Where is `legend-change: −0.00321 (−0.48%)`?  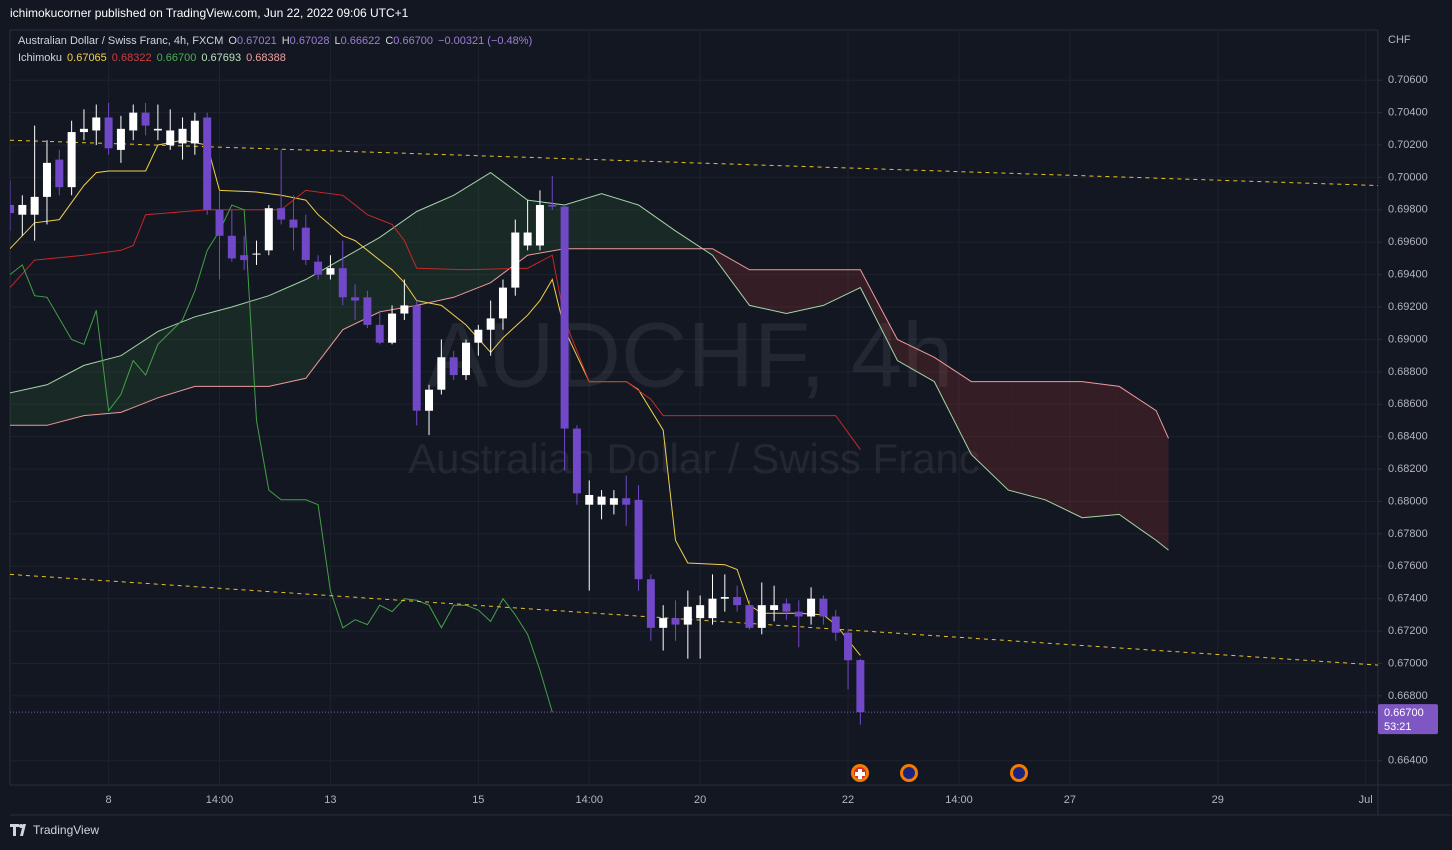
legend-change: −0.00321 (−0.48%) is located at coordinates (485, 41).